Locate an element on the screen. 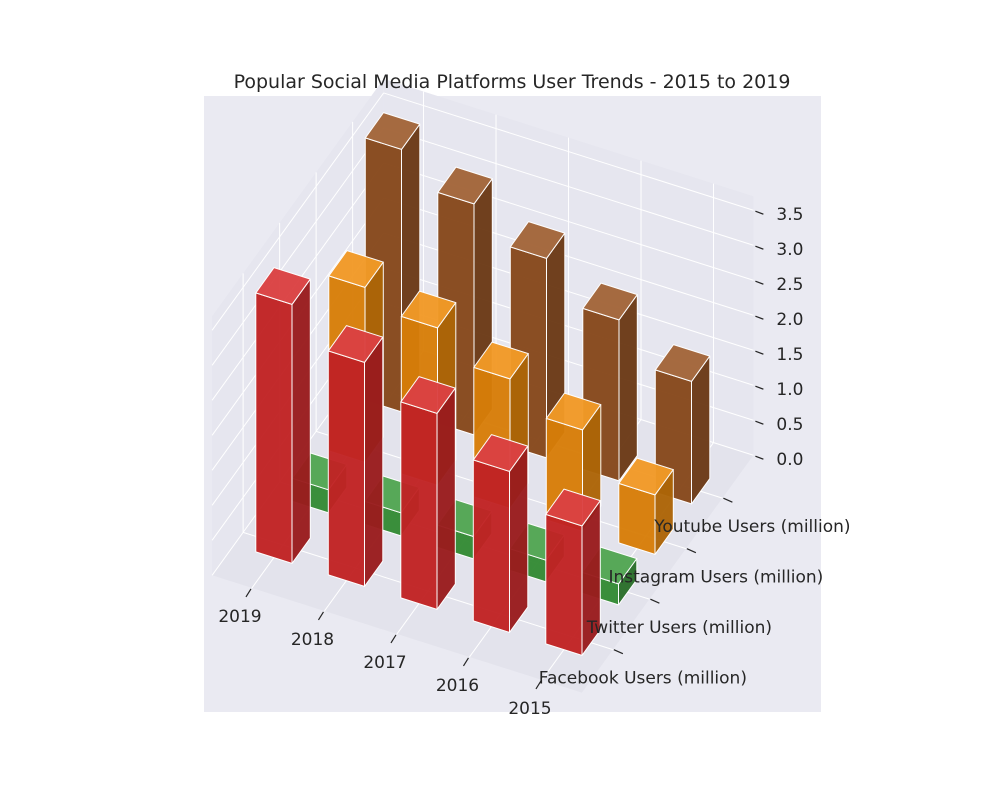  x-axis-ticks: 2019 2018 2017 2016 2015 is located at coordinates (385, 653).